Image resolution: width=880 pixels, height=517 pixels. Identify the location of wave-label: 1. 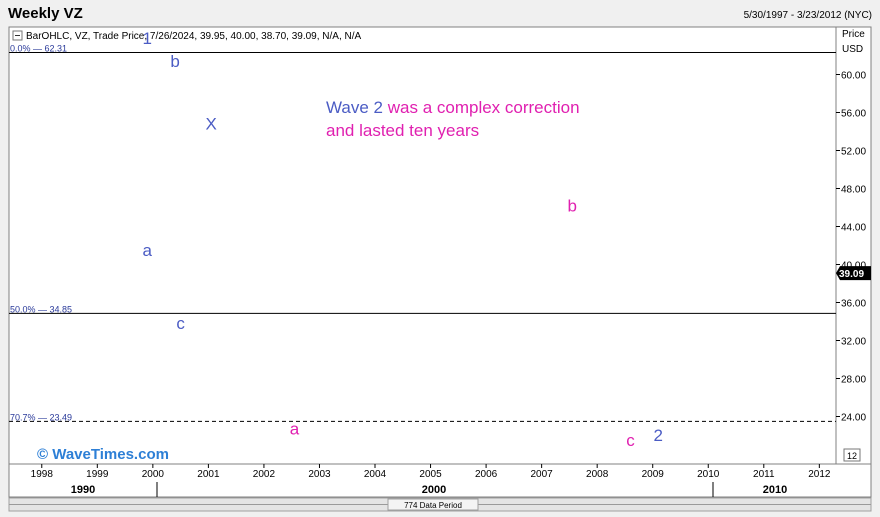
(147, 38).